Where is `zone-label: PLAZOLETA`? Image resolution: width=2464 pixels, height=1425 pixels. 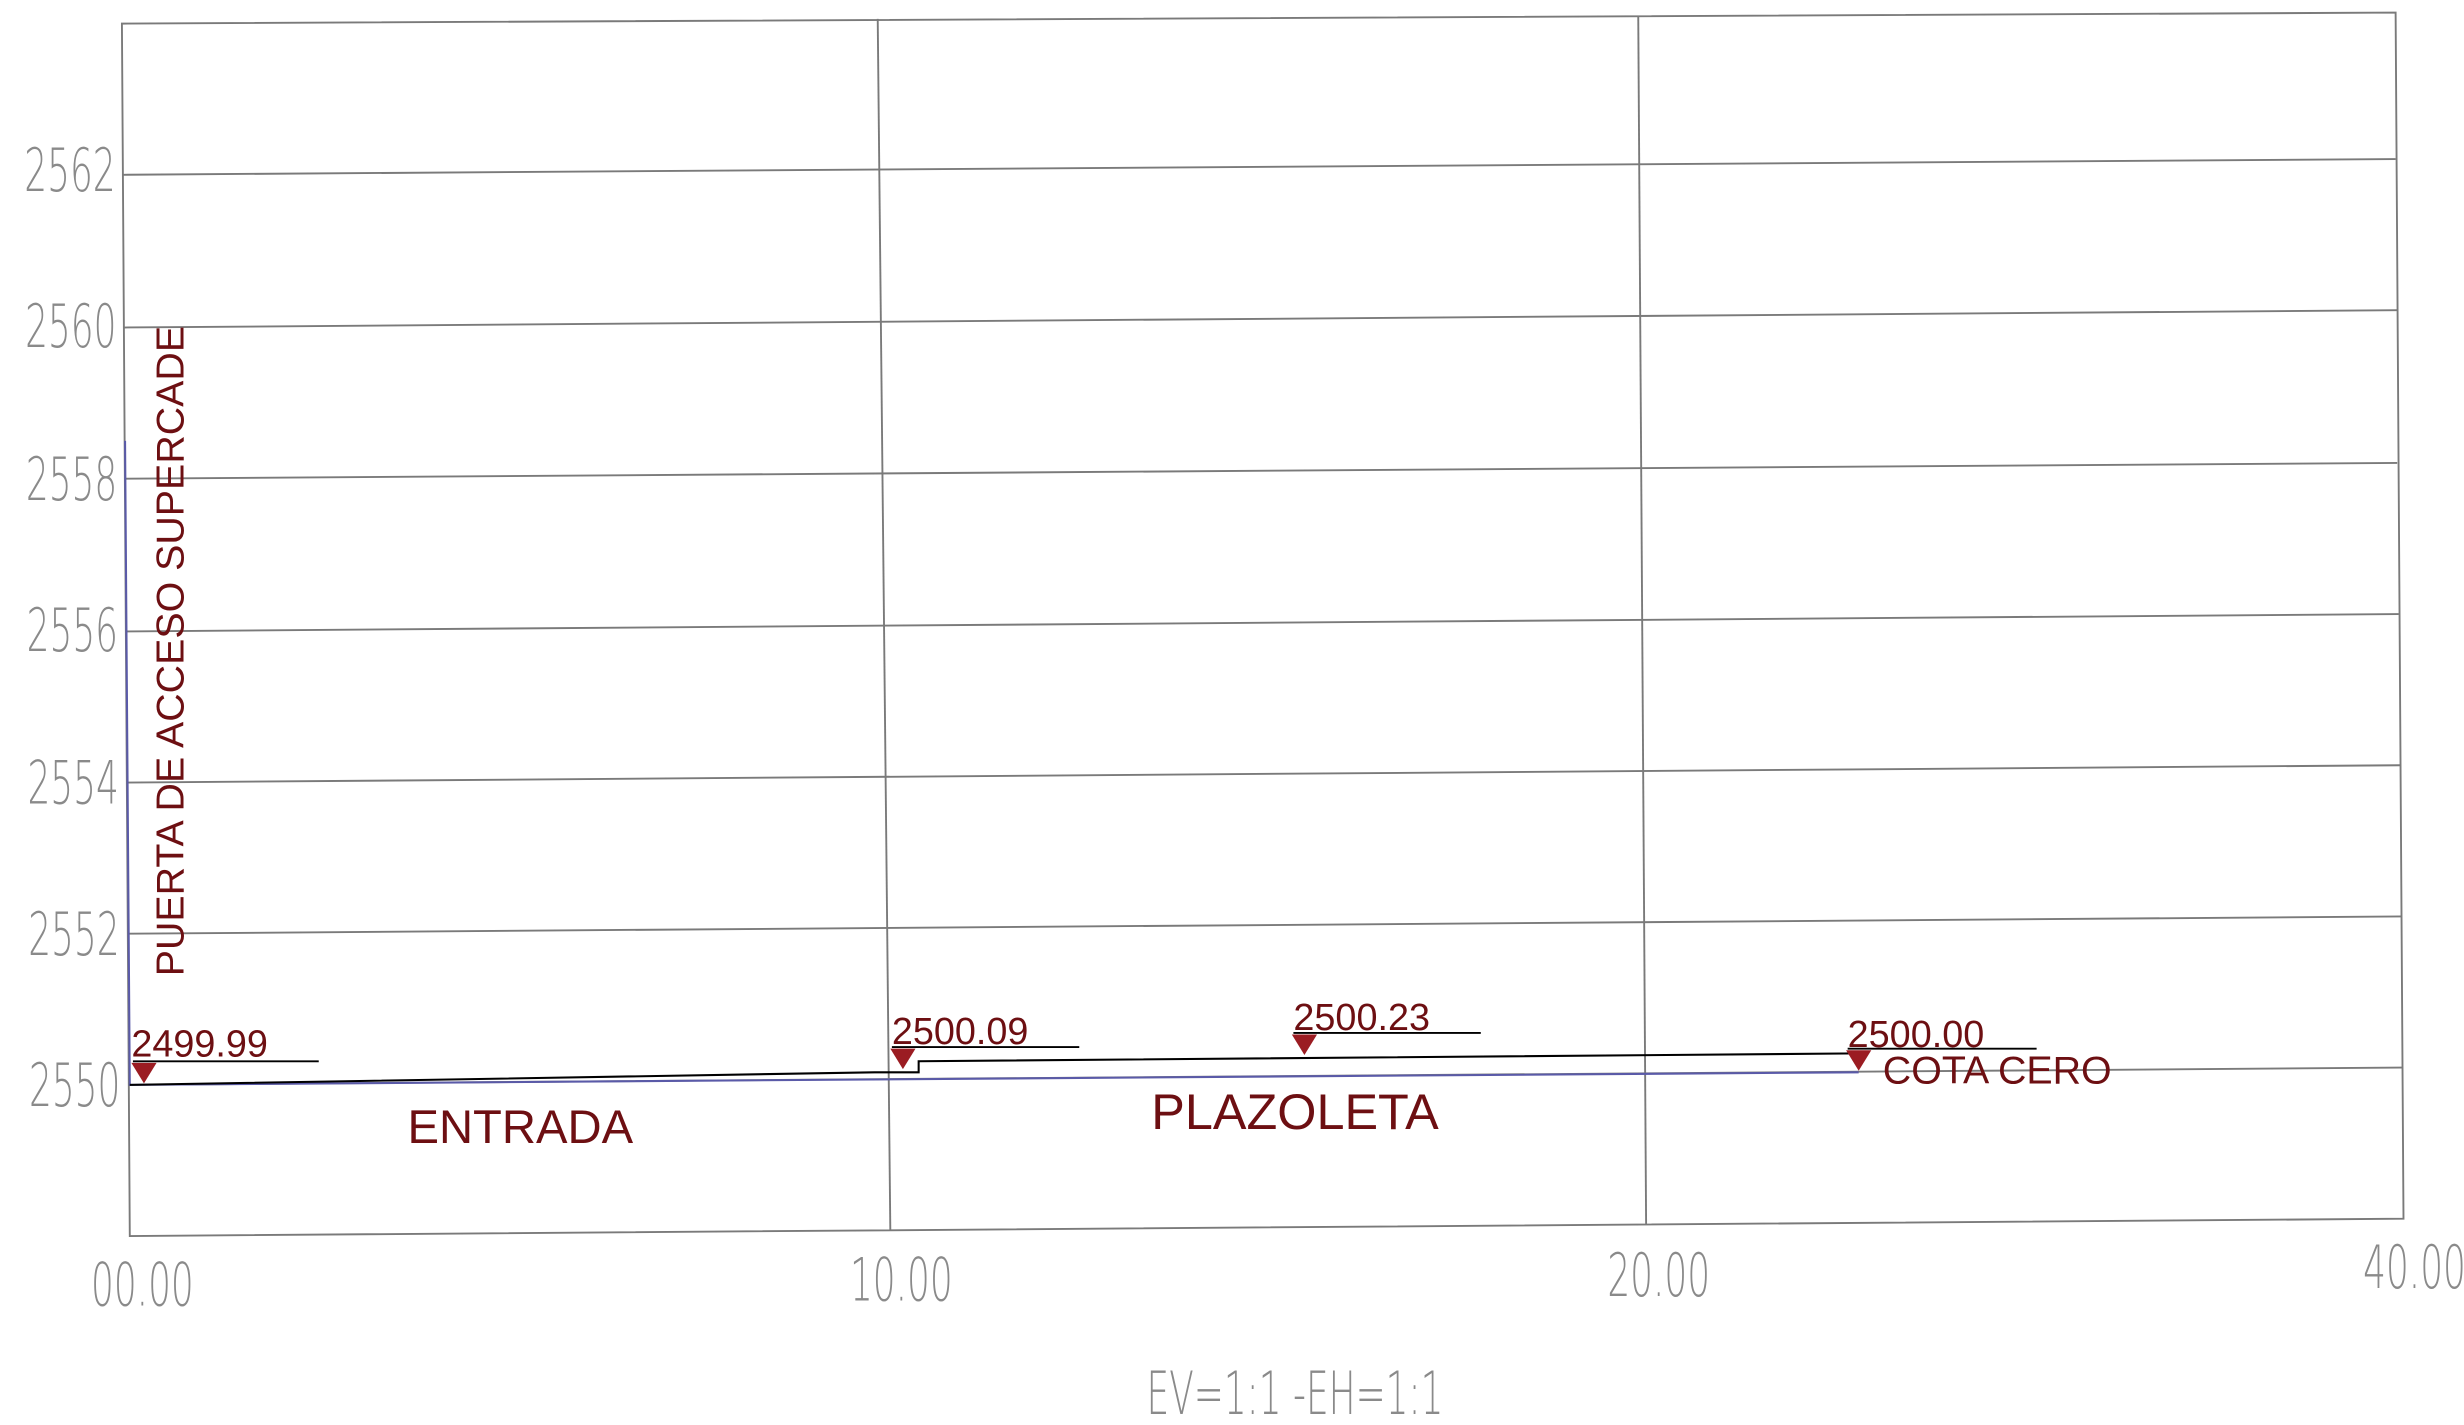 zone-label: PLAZOLETA is located at coordinates (1295, 1111).